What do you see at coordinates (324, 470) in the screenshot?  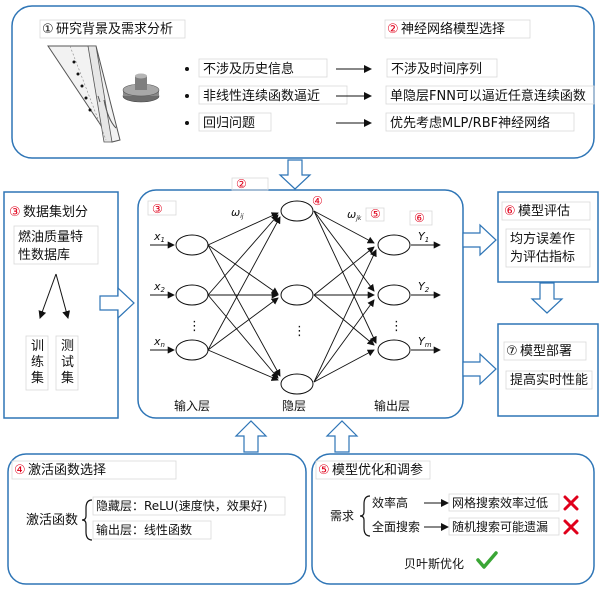 I see `optimization-num: ⑤` at bounding box center [324, 470].